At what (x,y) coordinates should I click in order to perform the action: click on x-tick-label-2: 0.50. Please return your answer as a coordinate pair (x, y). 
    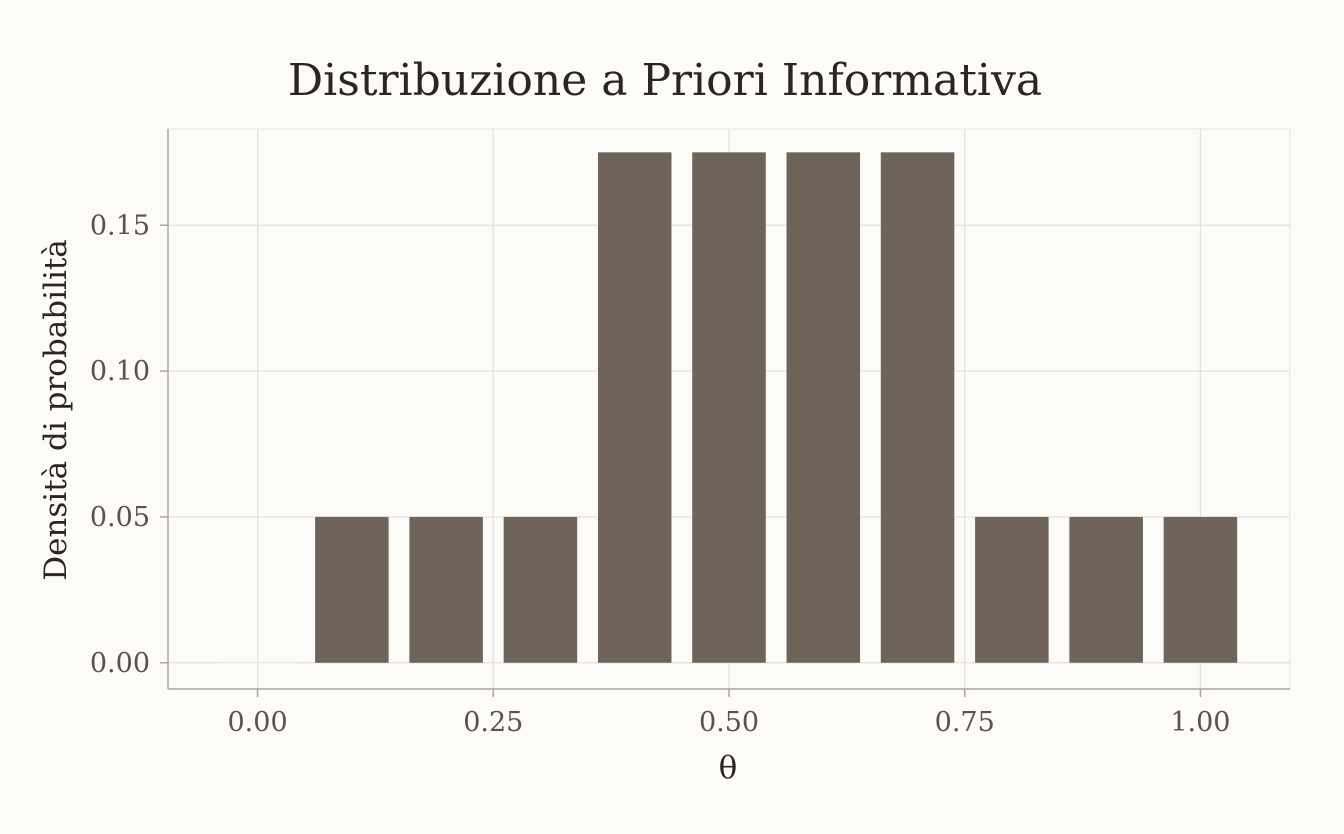
    Looking at the image, I should click on (729, 722).